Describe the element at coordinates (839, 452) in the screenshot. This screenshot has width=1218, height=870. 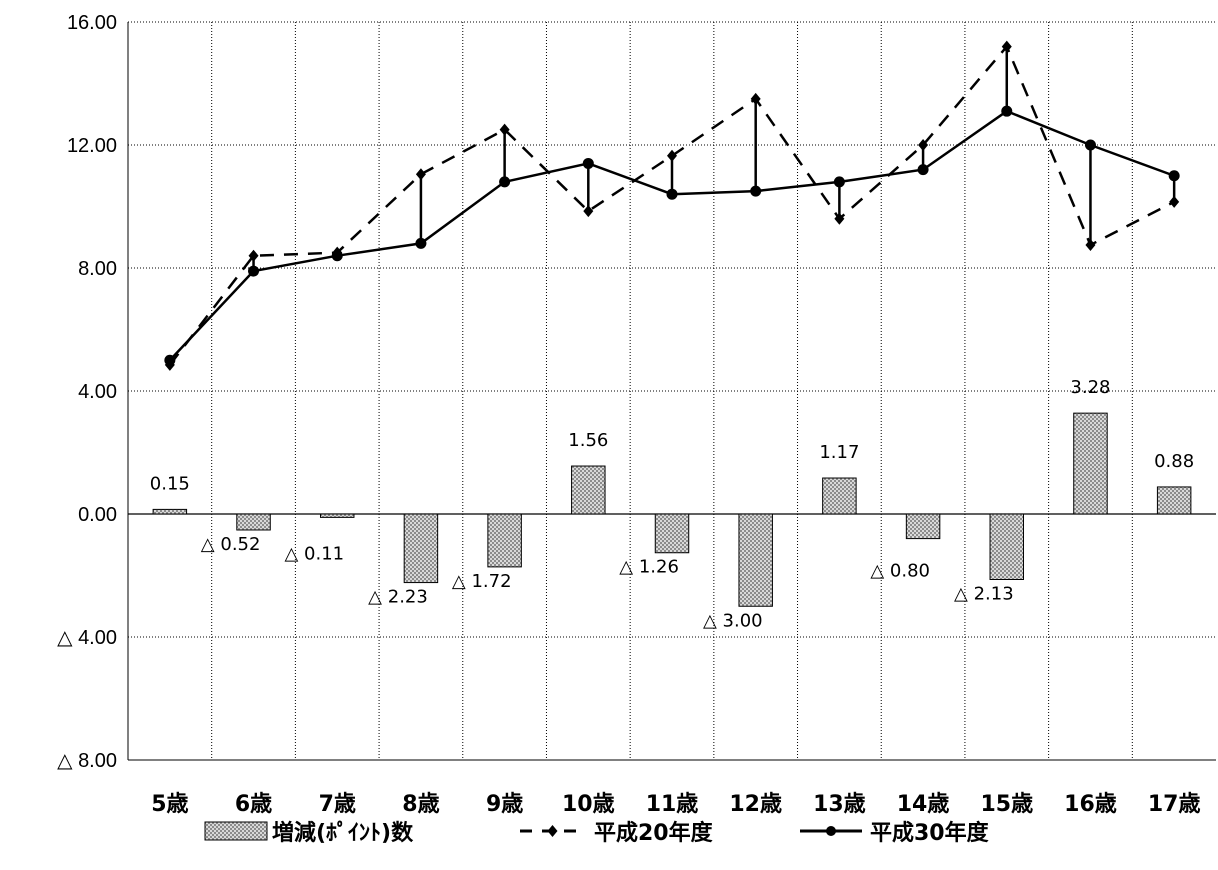
I see `data-label: 1.17` at that location.